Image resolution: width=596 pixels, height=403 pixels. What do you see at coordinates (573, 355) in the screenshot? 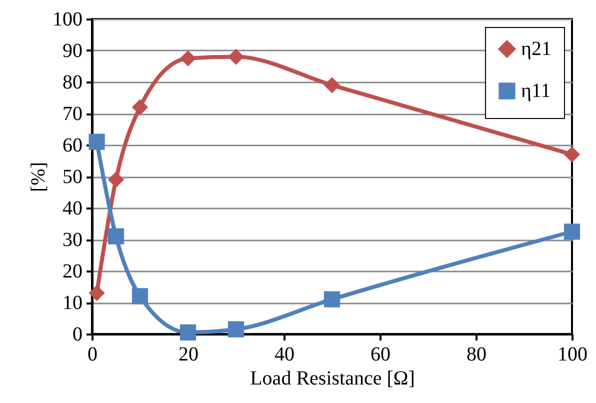
I see `x-tick-label: 100` at bounding box center [573, 355].